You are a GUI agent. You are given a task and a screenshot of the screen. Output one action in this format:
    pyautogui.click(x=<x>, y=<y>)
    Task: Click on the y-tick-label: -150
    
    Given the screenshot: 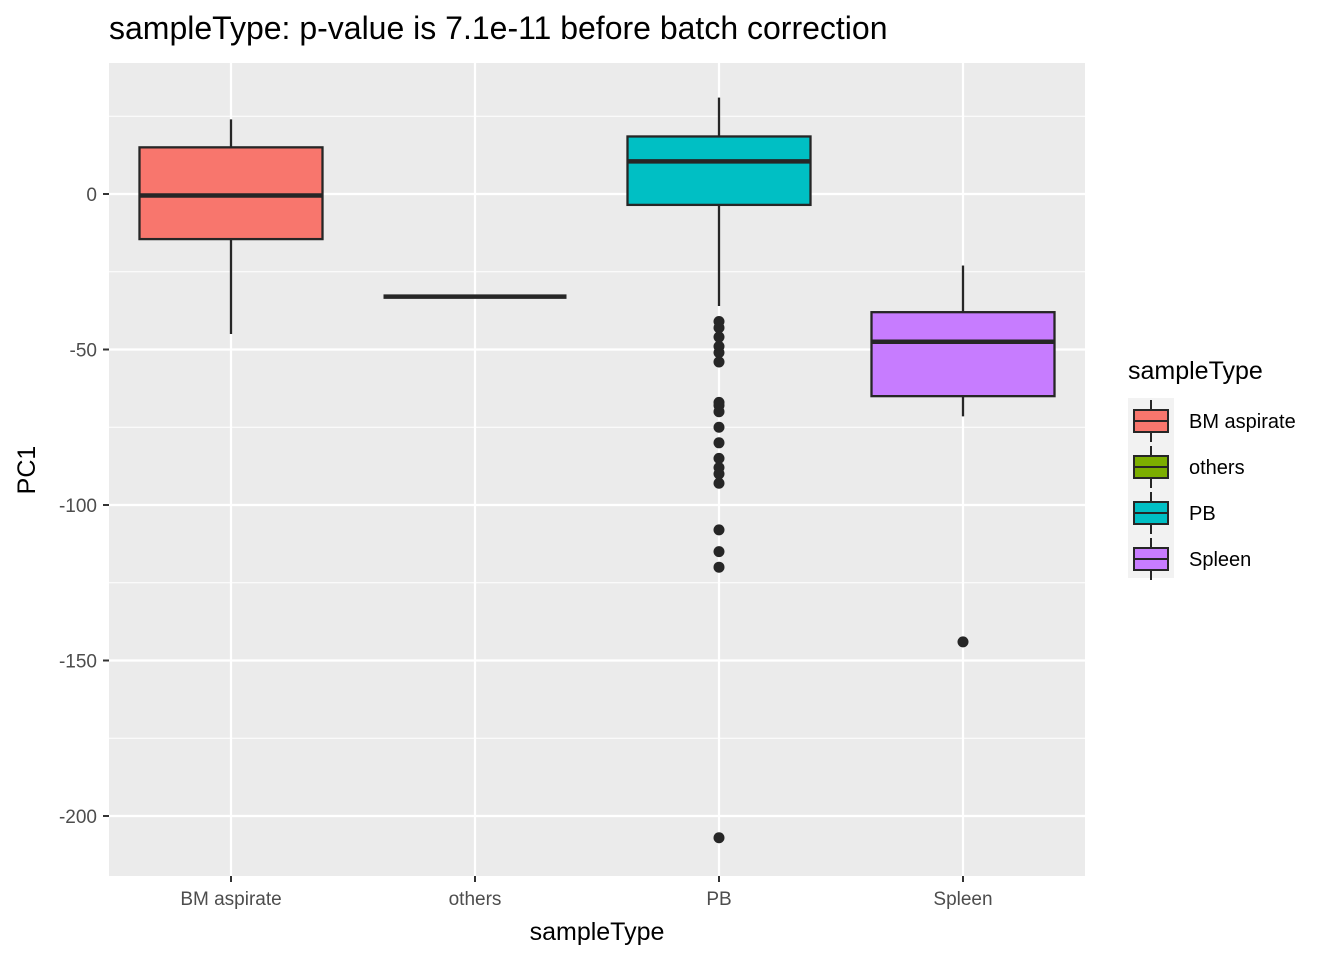 What is the action you would take?
    pyautogui.click(x=78, y=662)
    